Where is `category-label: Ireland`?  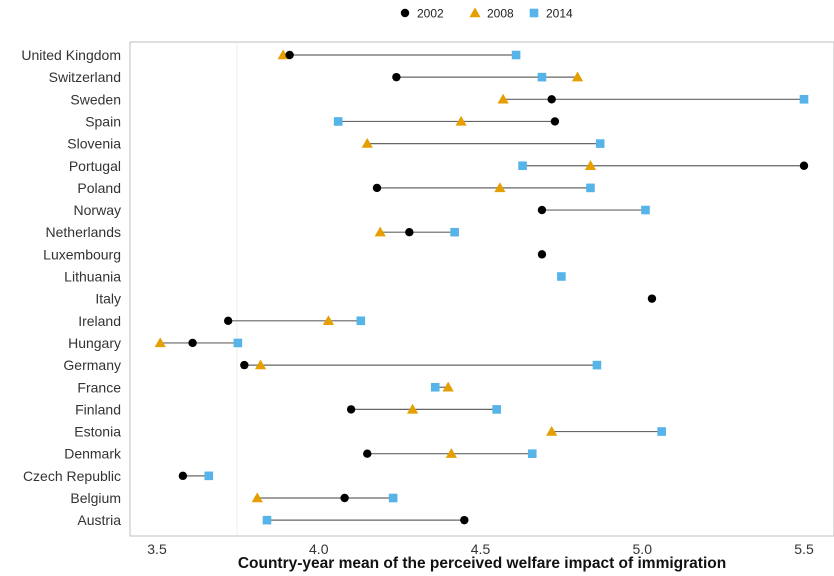
category-label: Ireland is located at coordinates (99, 321).